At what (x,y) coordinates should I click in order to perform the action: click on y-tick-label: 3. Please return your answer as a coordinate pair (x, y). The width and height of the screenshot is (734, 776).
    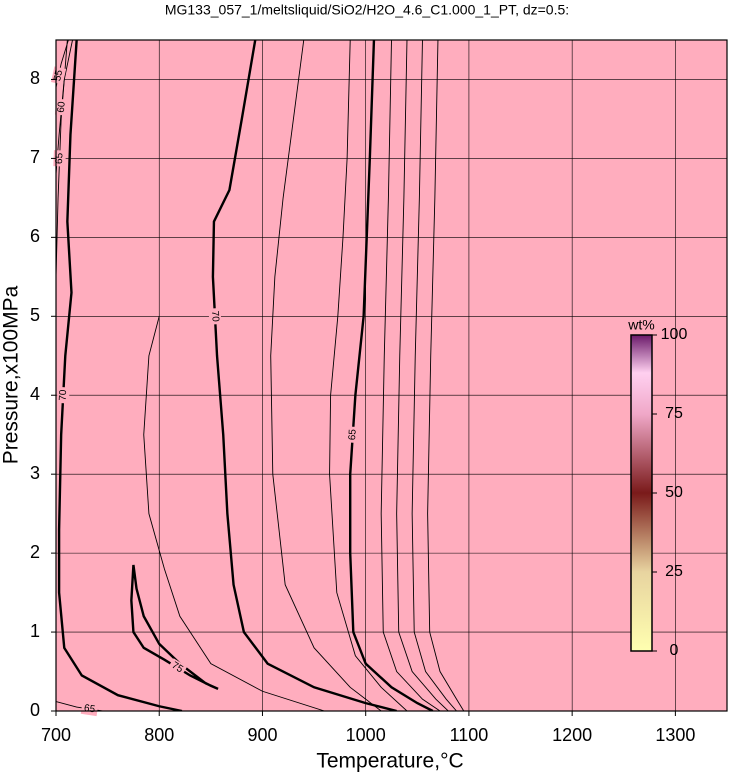
    Looking at the image, I should click on (35, 473).